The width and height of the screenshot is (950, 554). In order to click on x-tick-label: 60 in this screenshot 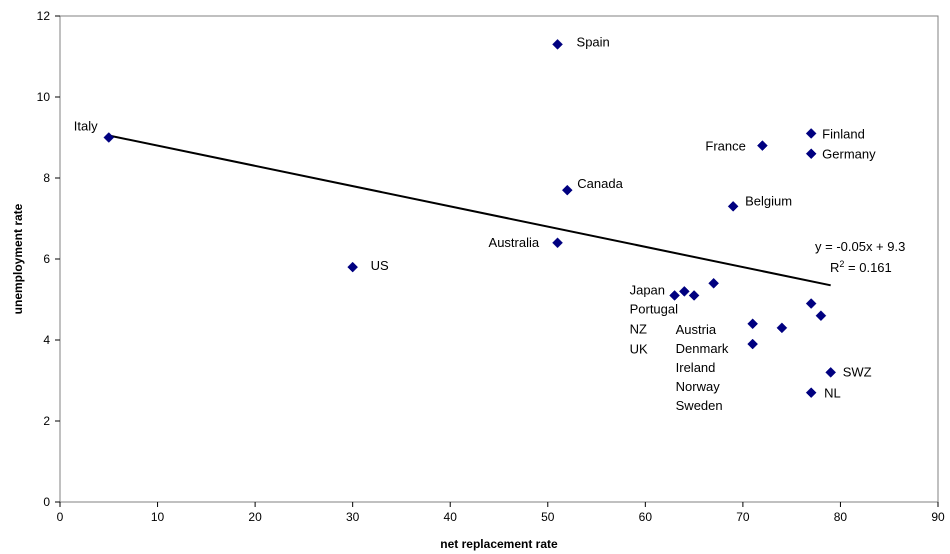, I will do `click(646, 517)`.